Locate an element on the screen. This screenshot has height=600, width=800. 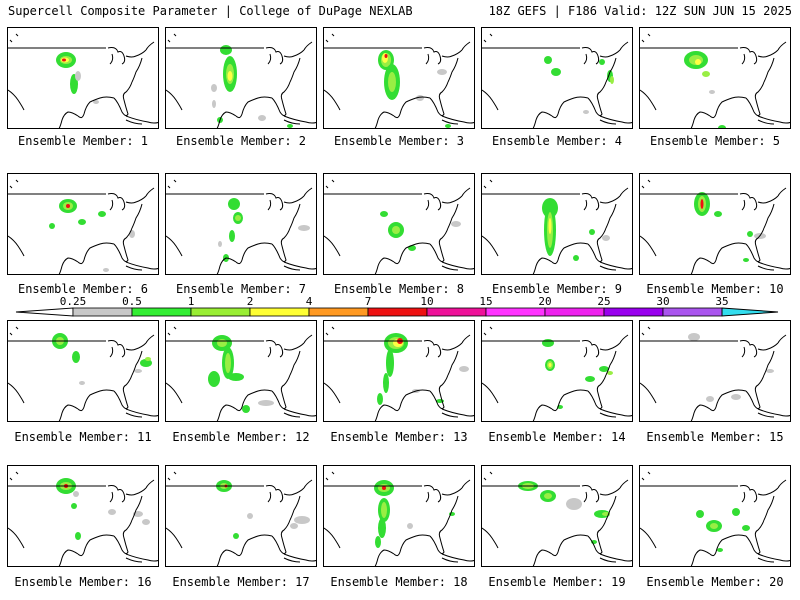
colorbar-tick-label: 25 is located at coordinates (603, 301).